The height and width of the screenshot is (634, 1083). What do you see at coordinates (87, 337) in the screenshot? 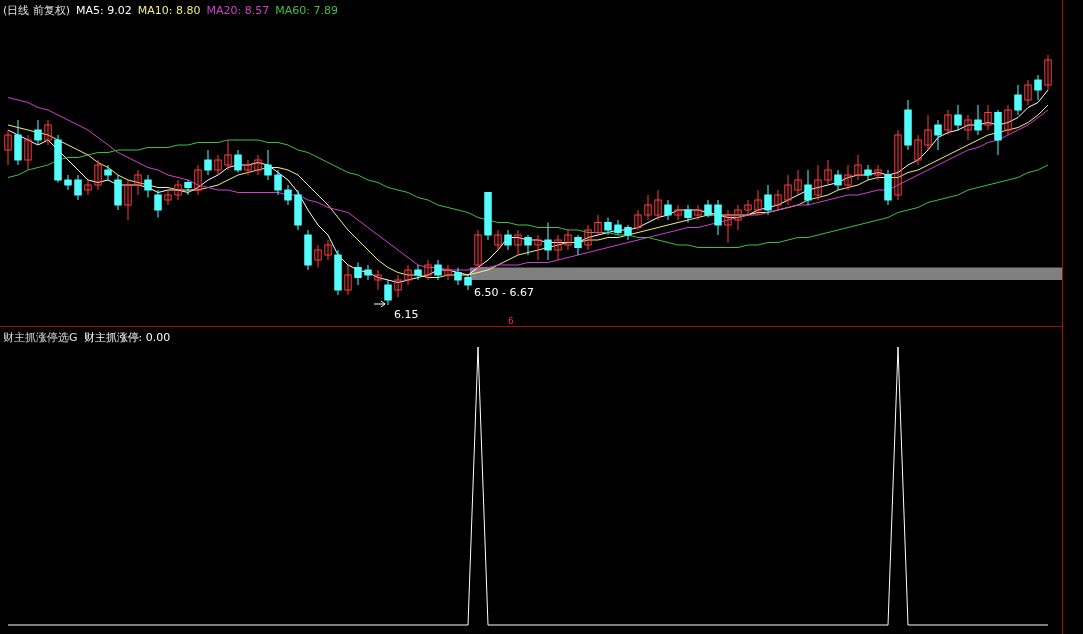
I see `title: 财主抓涨停选G 财主抓涨停: 0.00` at bounding box center [87, 337].